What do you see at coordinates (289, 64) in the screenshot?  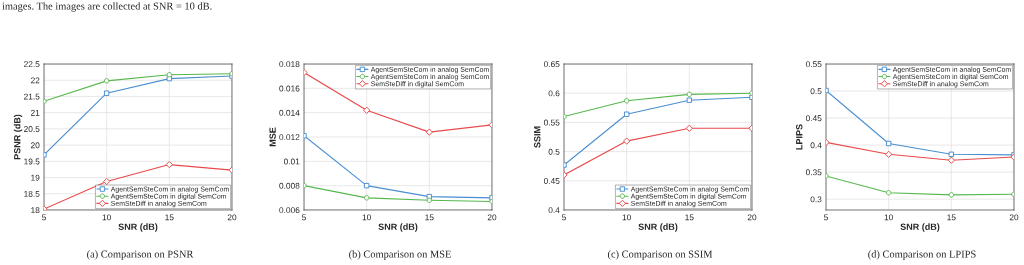 I see `y-tick-label: 0.018` at bounding box center [289, 64].